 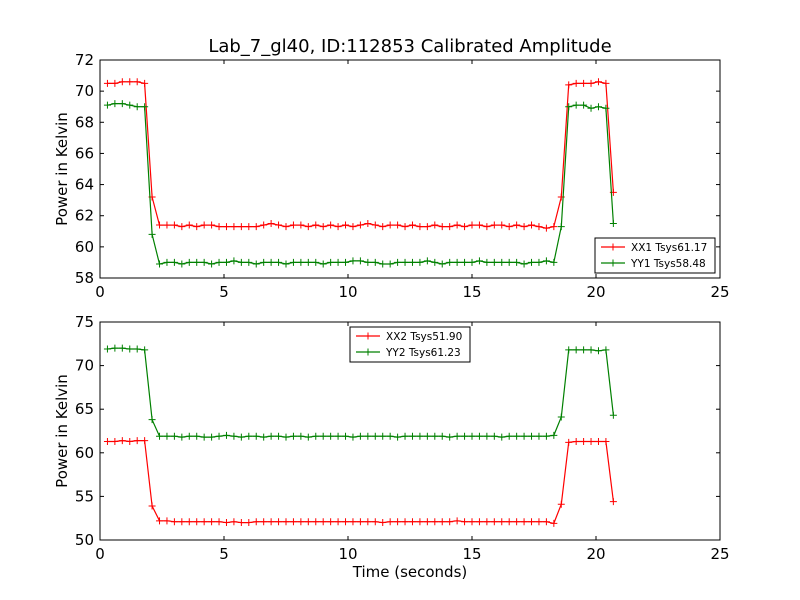 I want to click on x-tick-label: 0, so click(x=100, y=554).